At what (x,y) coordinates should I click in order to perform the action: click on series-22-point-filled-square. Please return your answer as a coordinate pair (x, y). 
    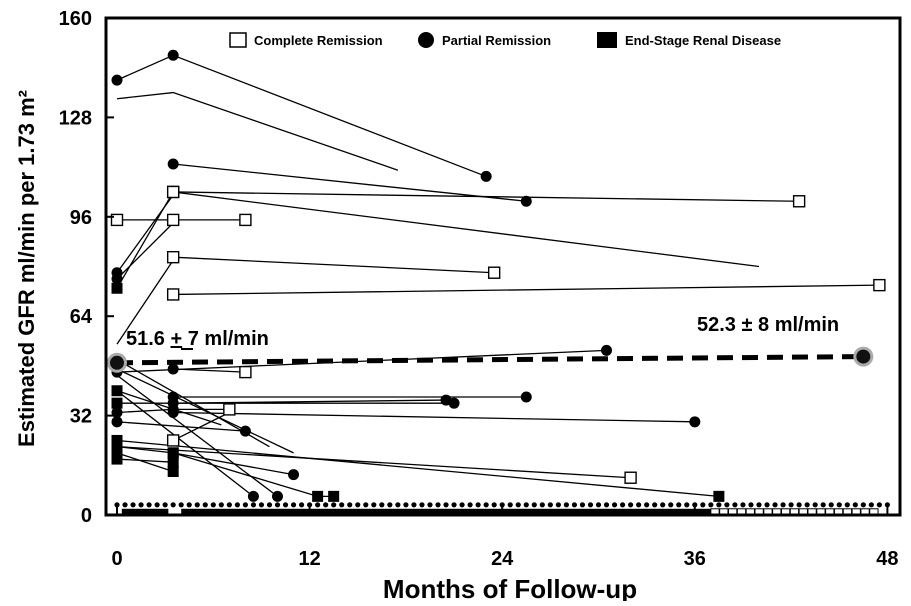
    Looking at the image, I should click on (719, 496).